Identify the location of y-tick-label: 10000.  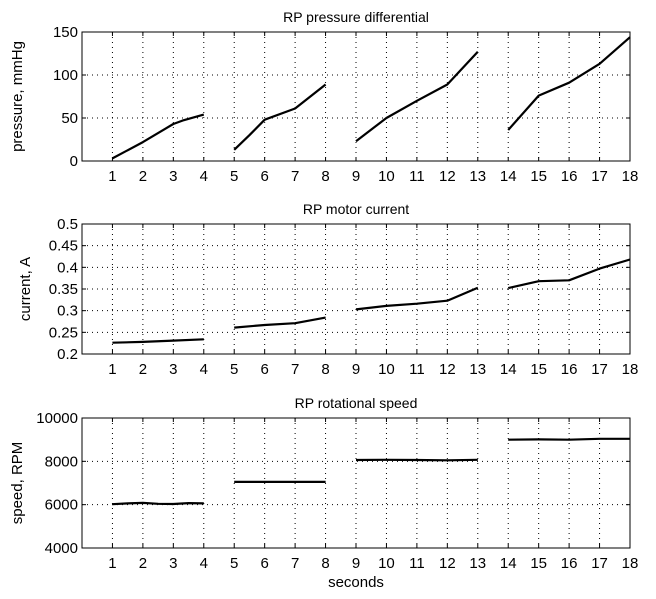
(57, 418).